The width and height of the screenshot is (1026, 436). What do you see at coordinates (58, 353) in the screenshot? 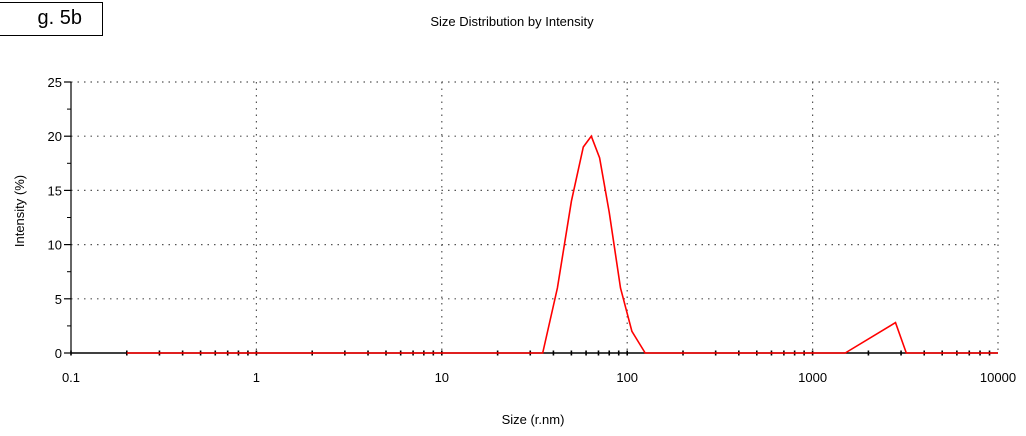
I see `y-tick-label: 0` at bounding box center [58, 353].